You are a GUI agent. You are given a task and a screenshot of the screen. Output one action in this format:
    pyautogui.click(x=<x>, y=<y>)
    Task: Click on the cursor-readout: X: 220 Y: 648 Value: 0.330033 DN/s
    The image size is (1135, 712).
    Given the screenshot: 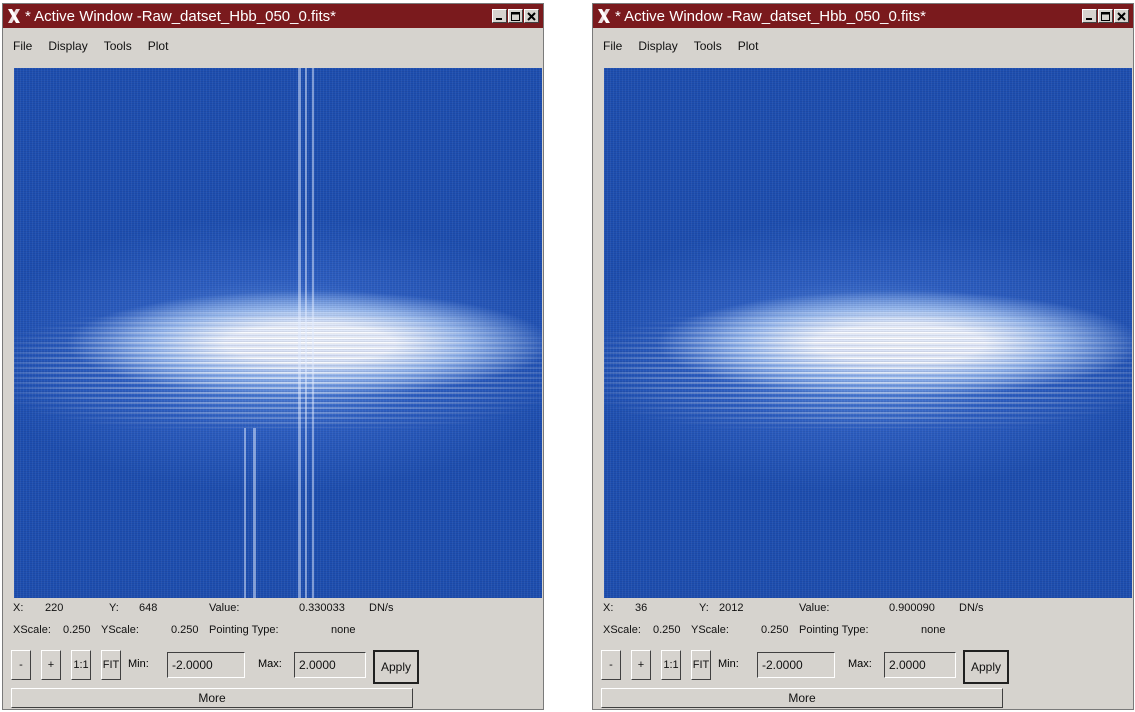 What is the action you would take?
    pyautogui.click(x=273, y=609)
    